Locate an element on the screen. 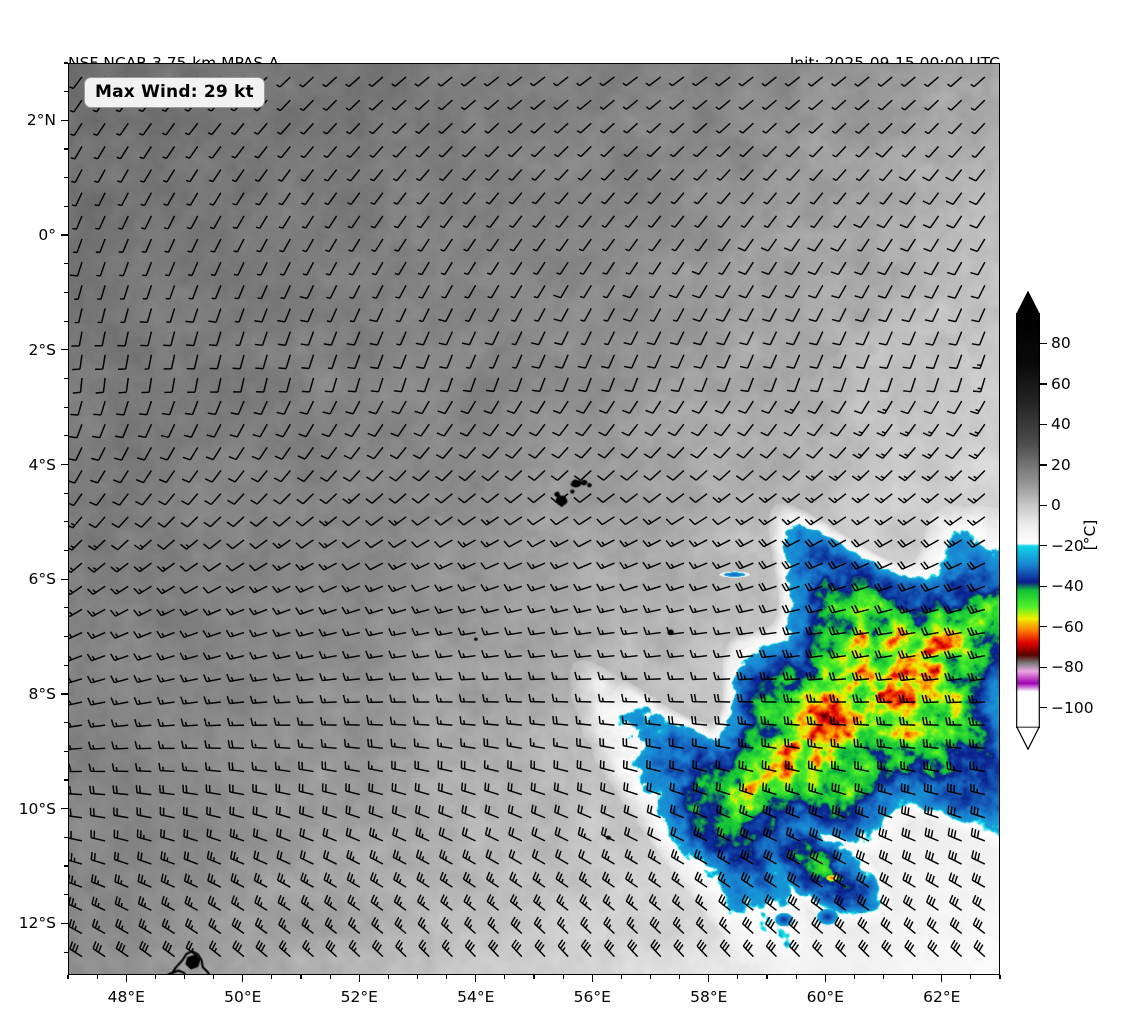 This screenshot has height=1032, width=1140. x-tick-label: 50°E is located at coordinates (243, 997).